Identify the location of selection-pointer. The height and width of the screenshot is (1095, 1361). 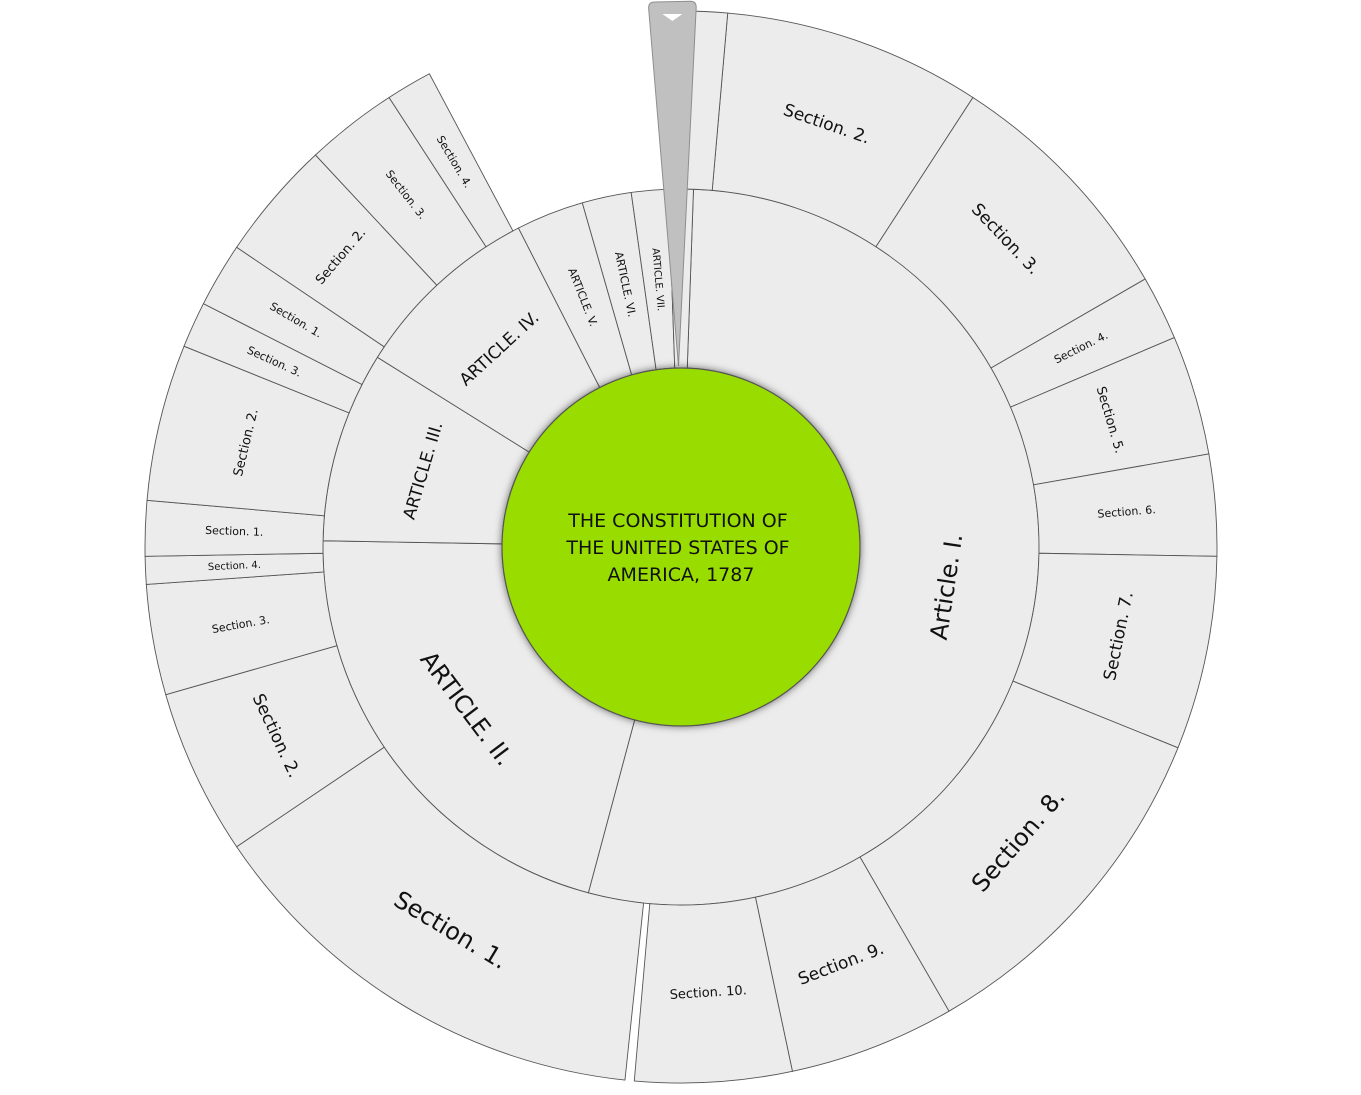
(672, 183).